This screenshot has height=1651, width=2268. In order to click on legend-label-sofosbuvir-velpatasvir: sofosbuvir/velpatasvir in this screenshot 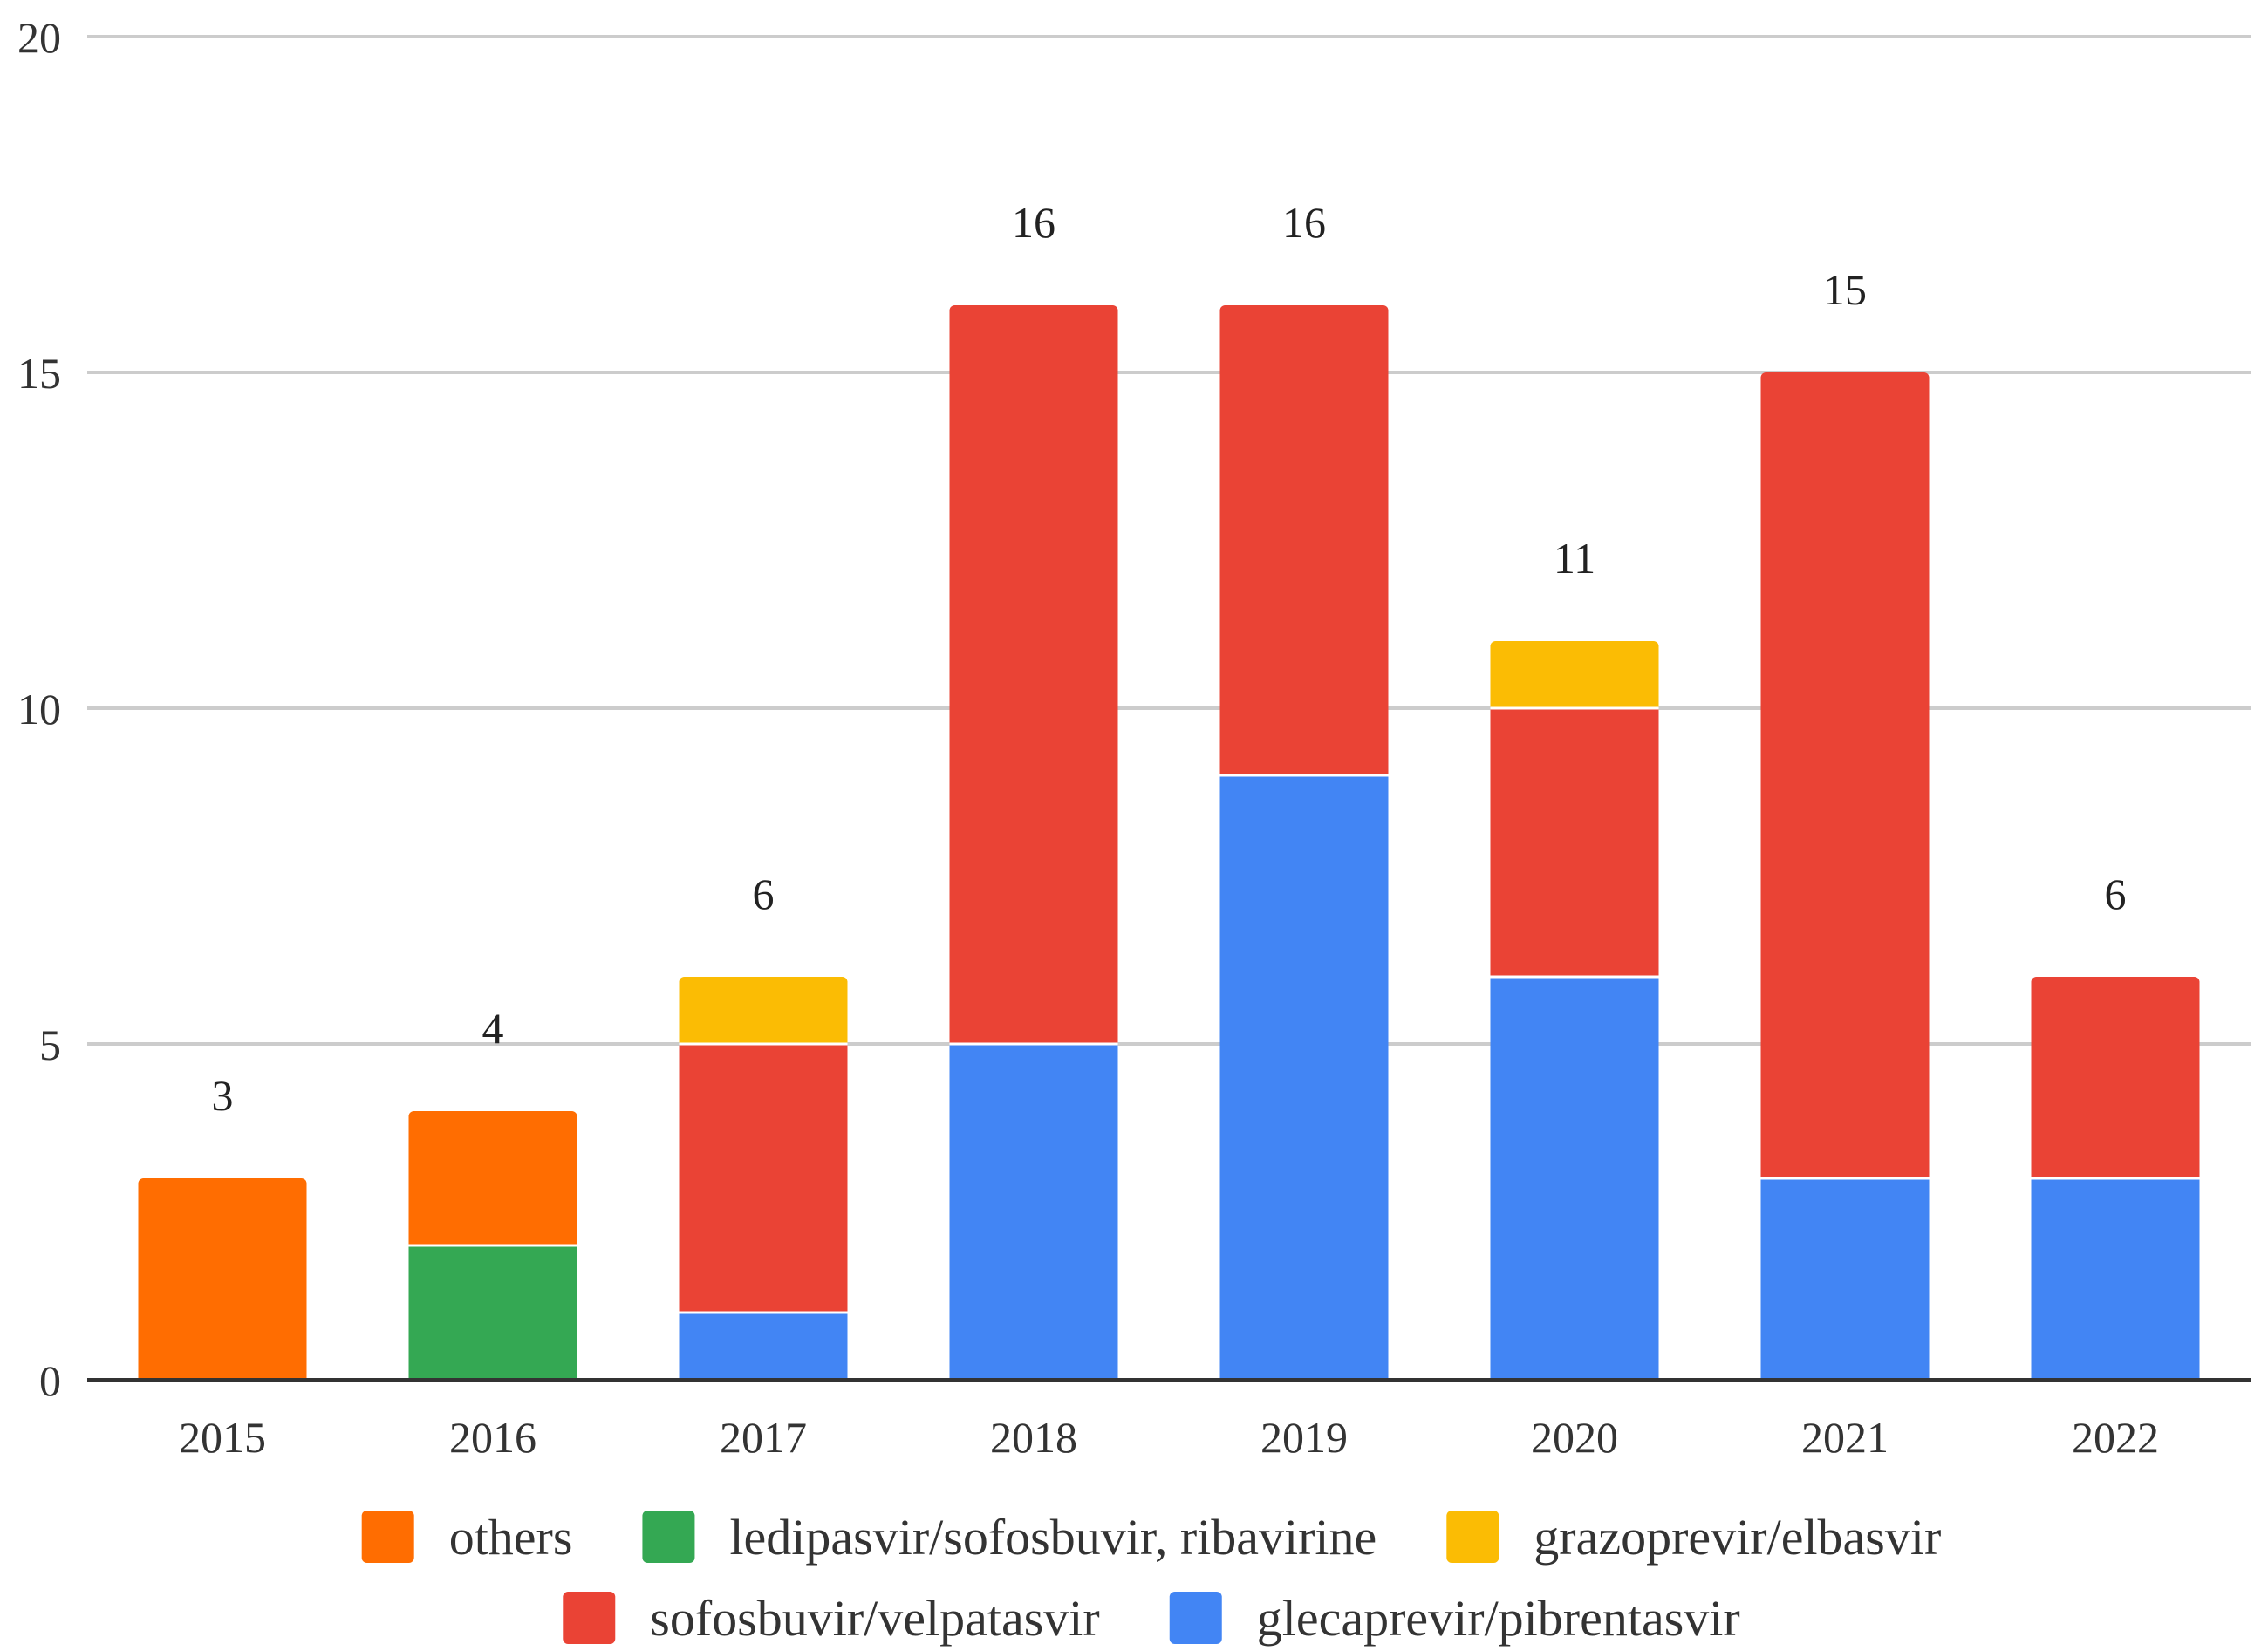, I will do `click(875, 1618)`.